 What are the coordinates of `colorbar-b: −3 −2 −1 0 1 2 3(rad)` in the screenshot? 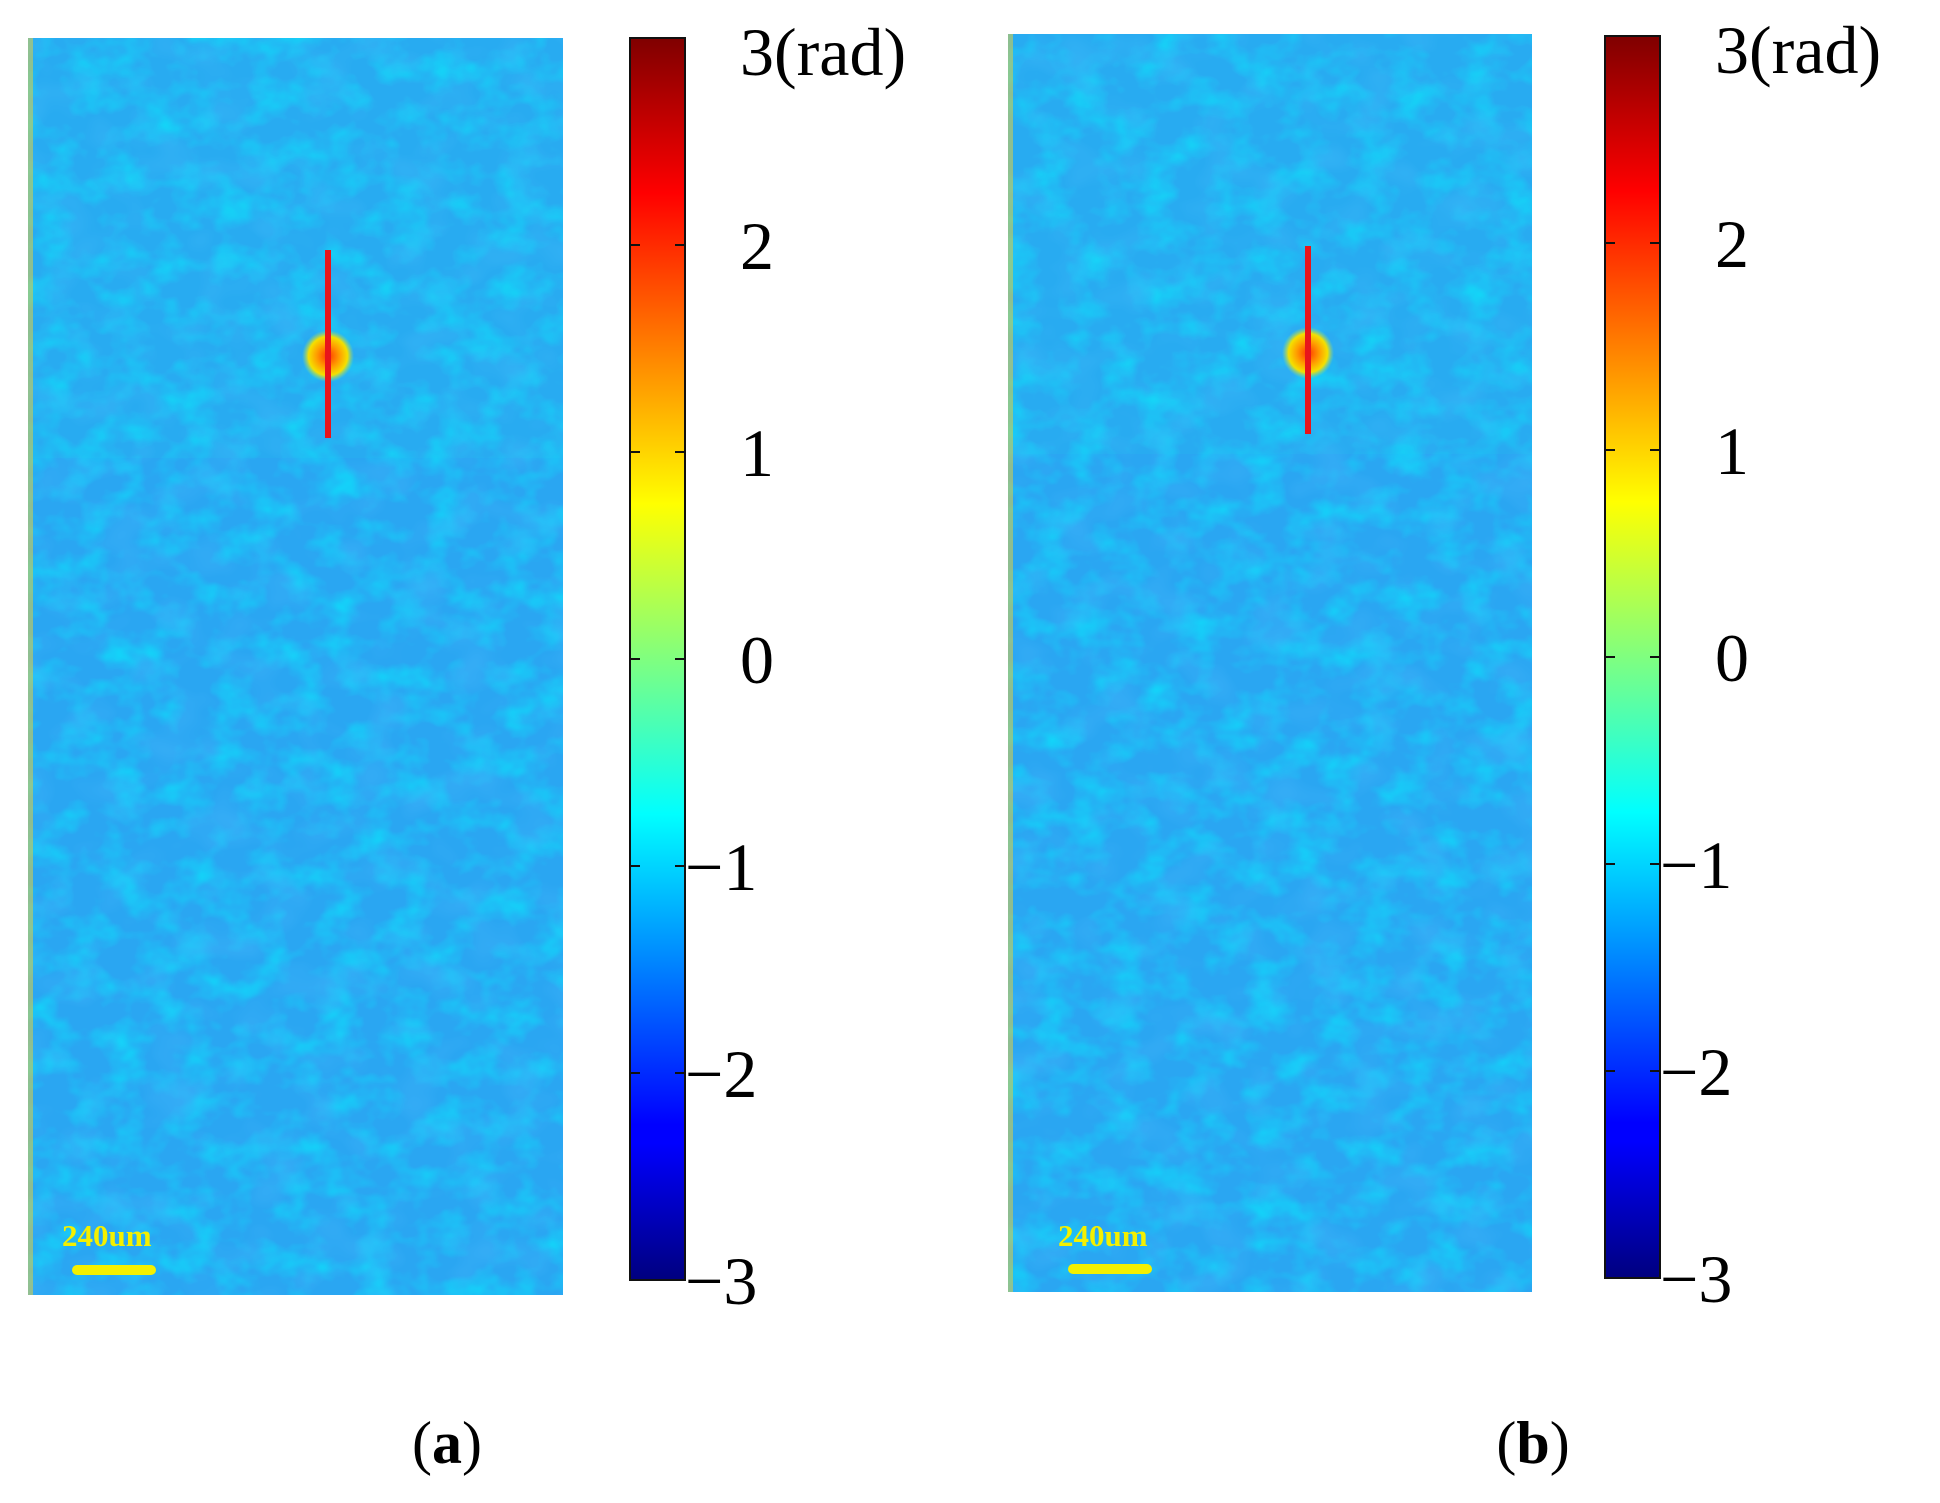 It's located at (1742, 664).